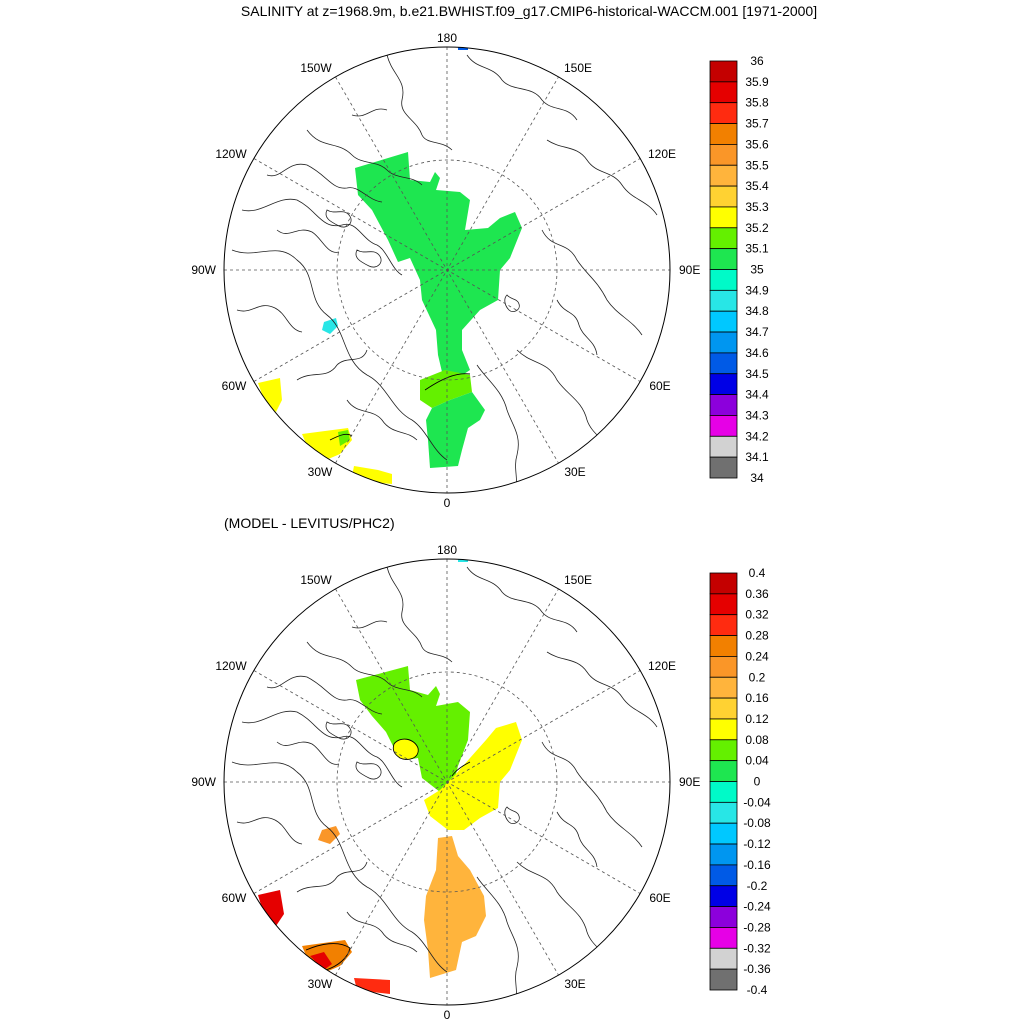 The width and height of the screenshot is (1024, 1024). Describe the element at coordinates (405, 749) in the screenshot. I see `difference-contour-inset` at that location.